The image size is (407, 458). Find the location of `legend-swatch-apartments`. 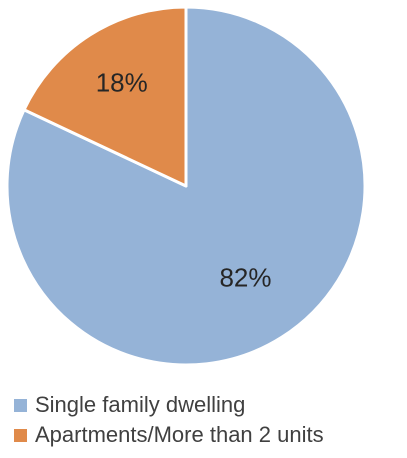

legend-swatch-apartments is located at coordinates (20, 435).